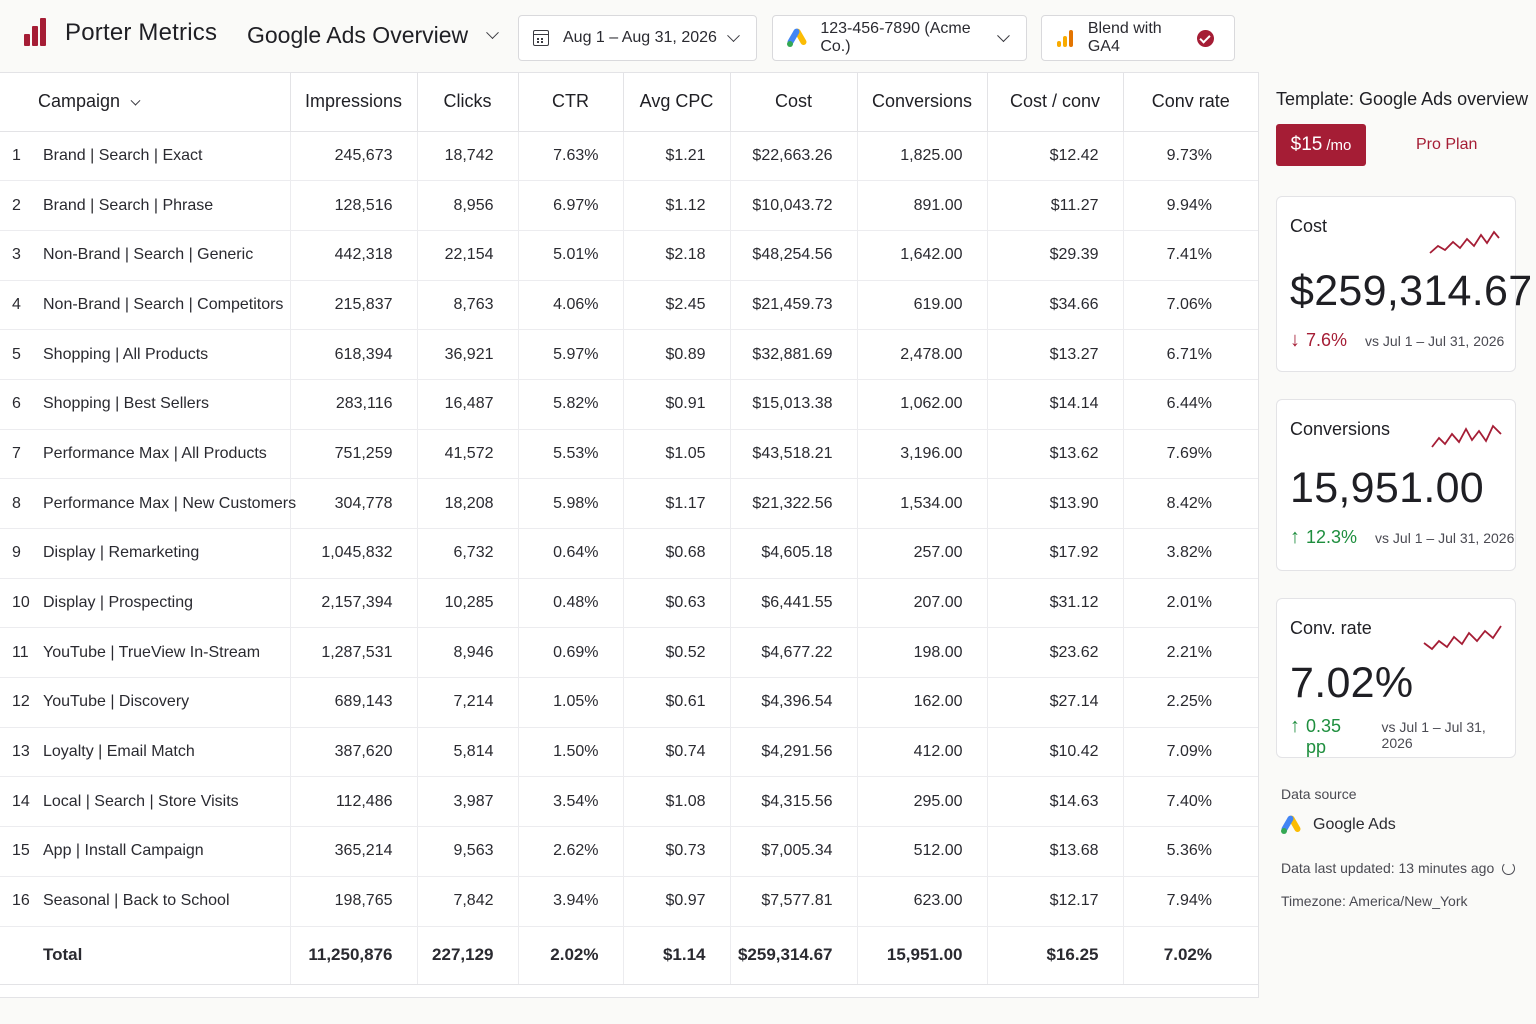  I want to click on row-index: 5, so click(16, 354).